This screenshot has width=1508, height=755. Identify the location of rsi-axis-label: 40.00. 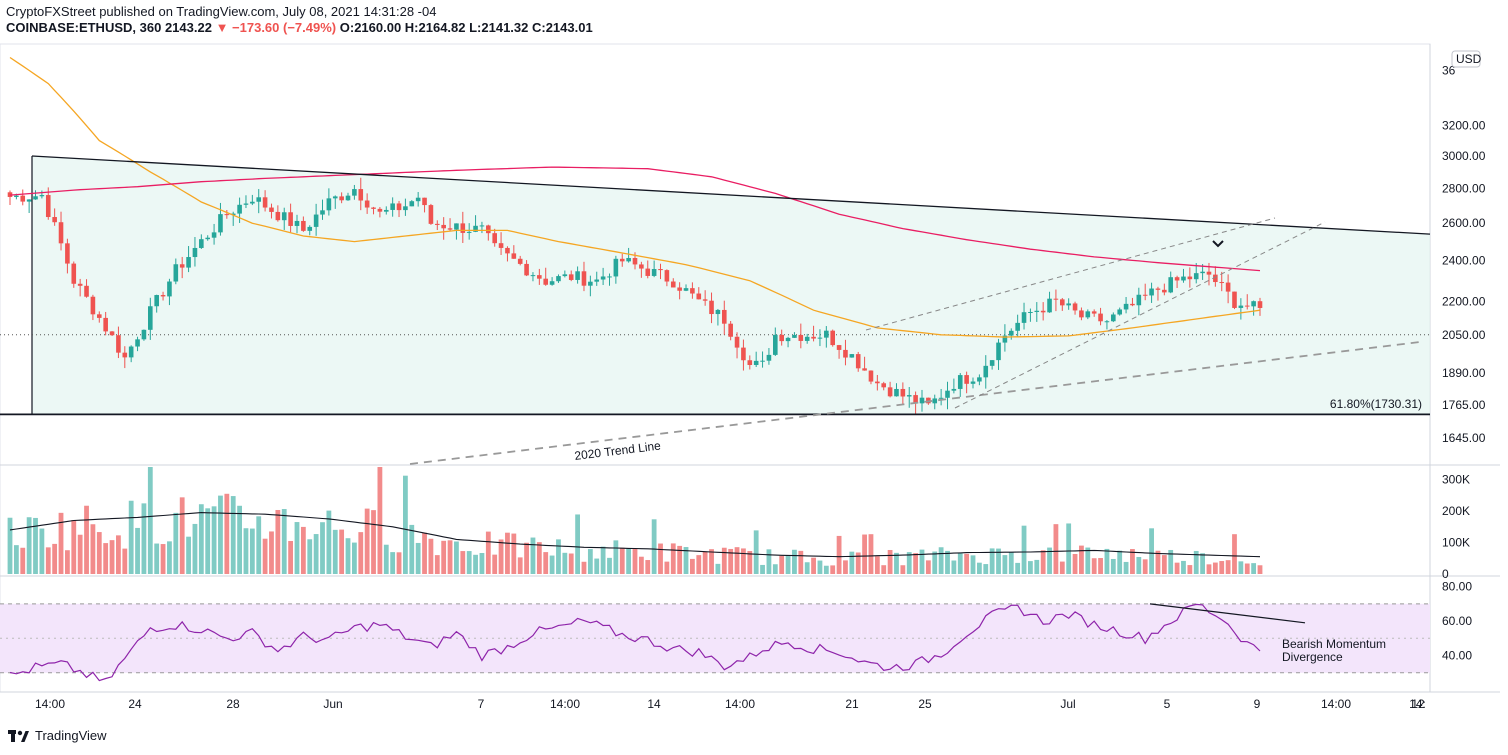
(1457, 656).